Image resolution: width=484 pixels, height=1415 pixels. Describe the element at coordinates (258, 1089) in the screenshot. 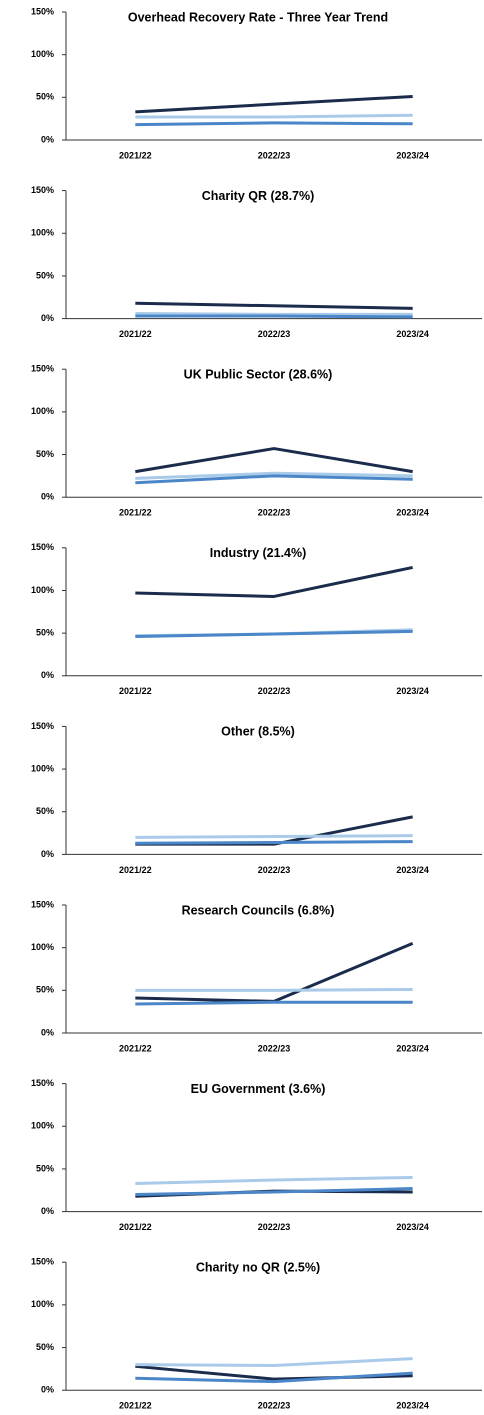

I see `chart-title: EU Government (3.6%)` at that location.